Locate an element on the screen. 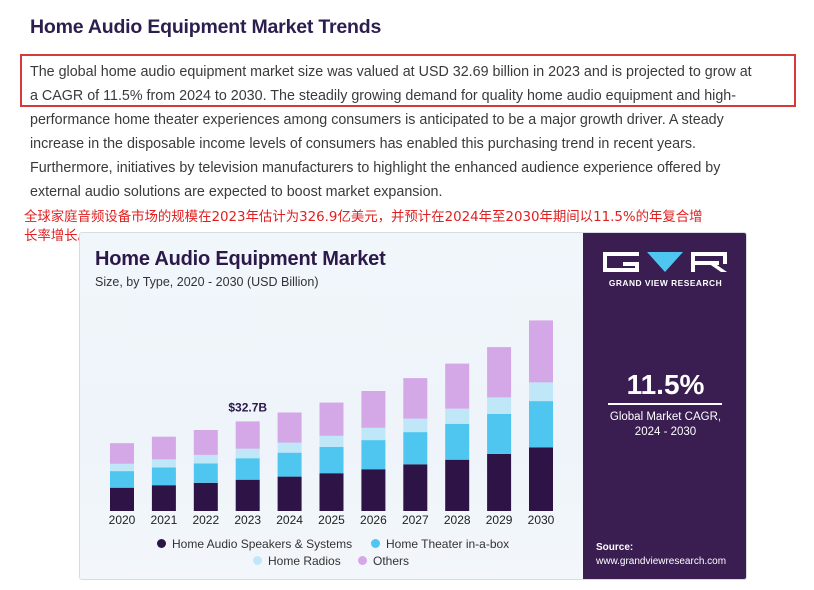  cagr-label-line: Global Market CAGR, is located at coordinates (665, 417).